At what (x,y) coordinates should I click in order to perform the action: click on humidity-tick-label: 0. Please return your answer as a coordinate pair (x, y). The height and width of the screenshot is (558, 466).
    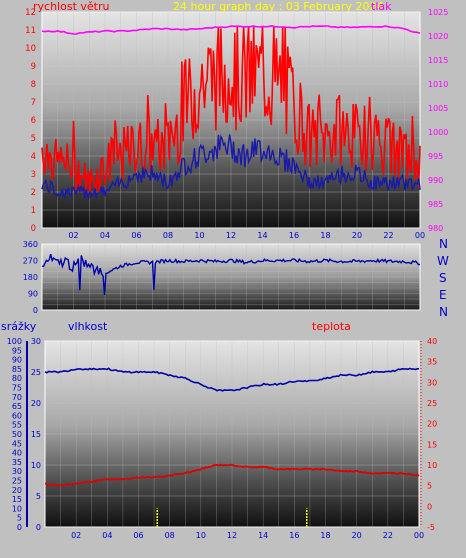
    Looking at the image, I should click on (38, 527).